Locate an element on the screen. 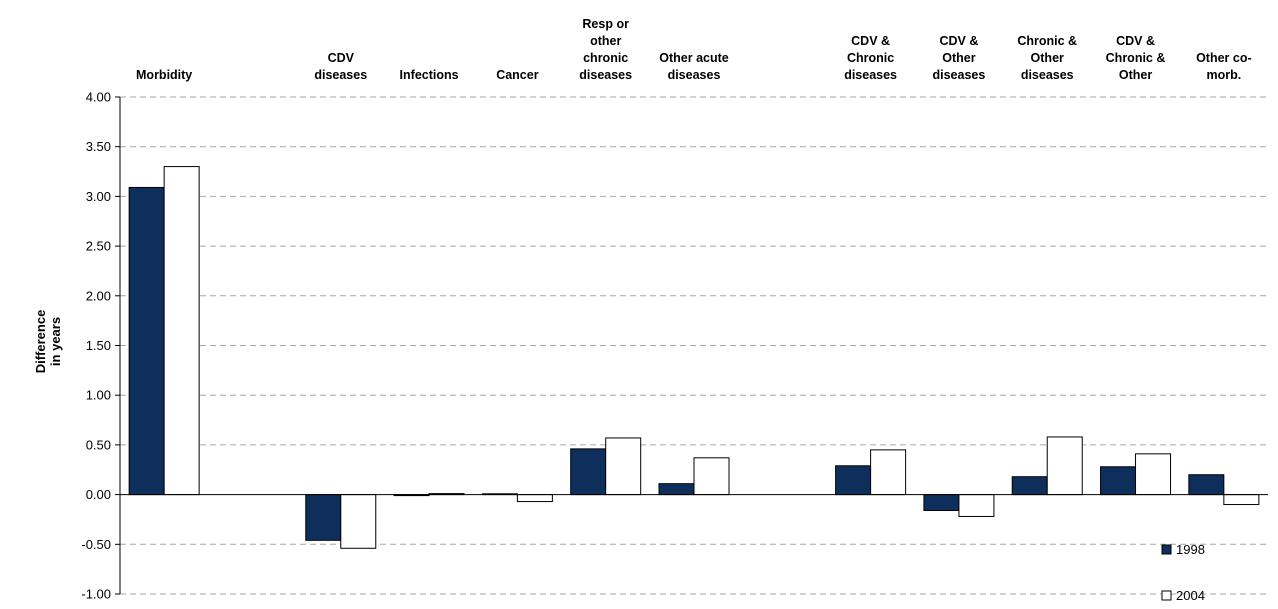 This screenshot has width=1278, height=609. y-tick-label: -0.50 is located at coordinates (96, 544).